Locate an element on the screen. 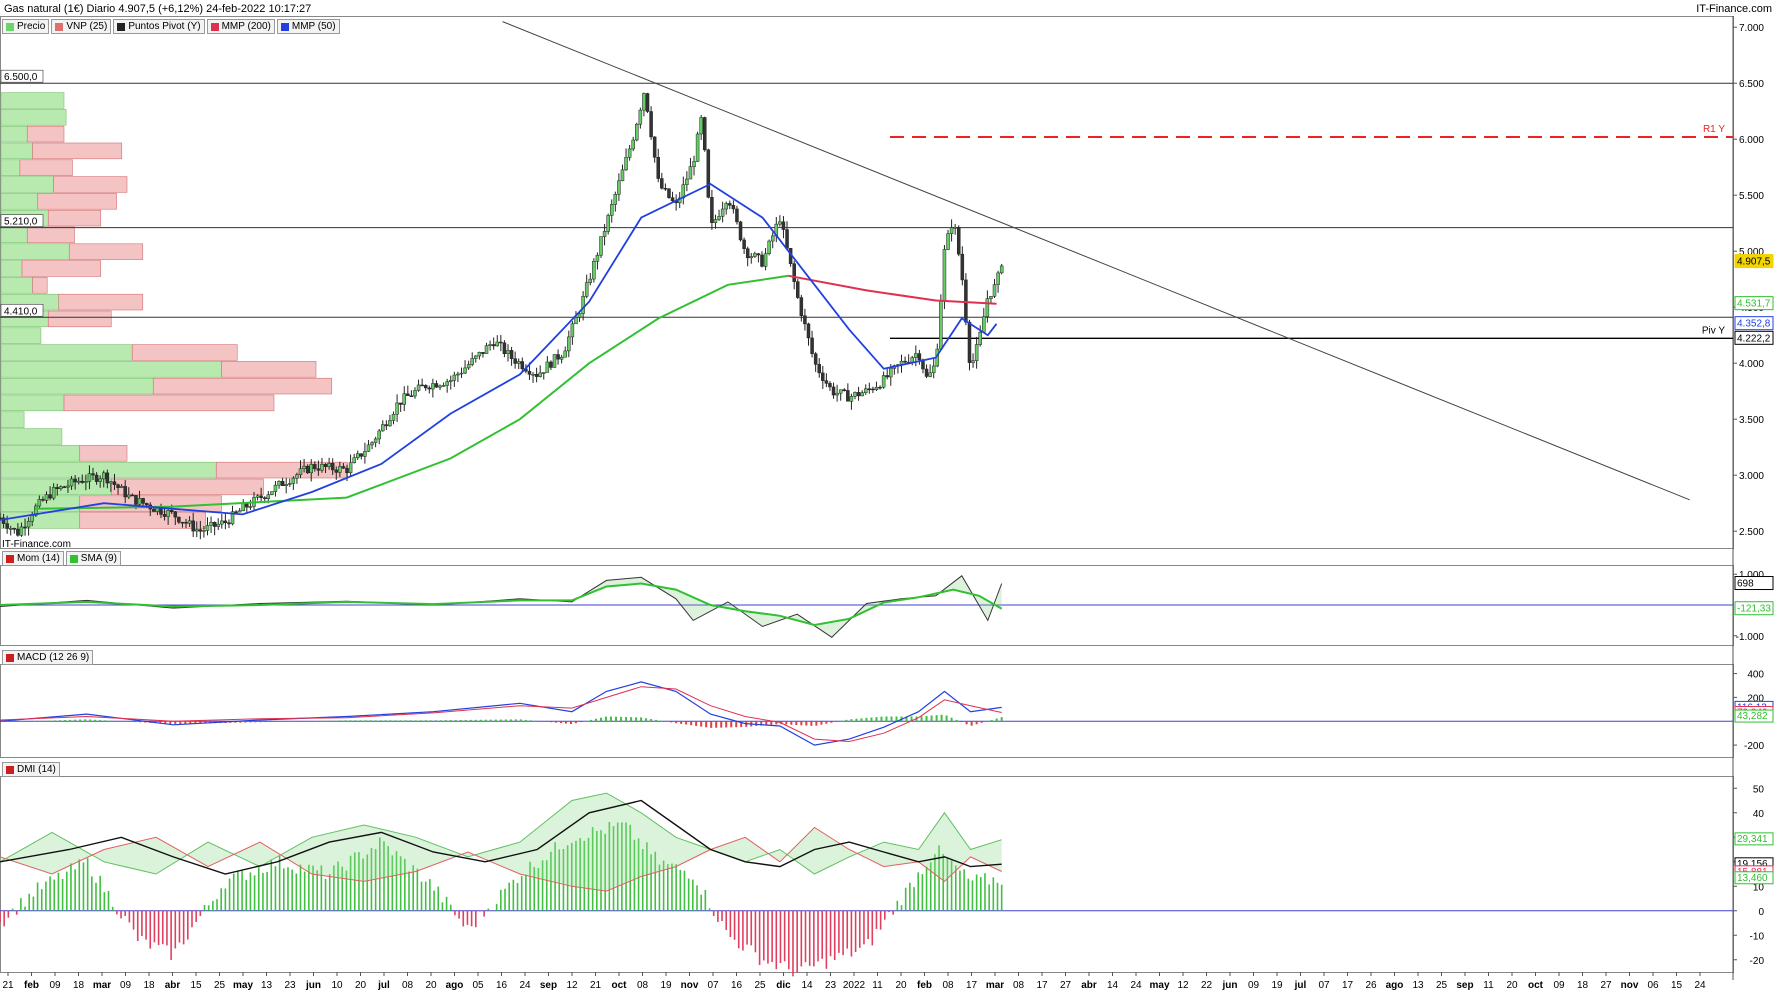 This screenshot has height=1000, width=1778. legend-swatch-icon is located at coordinates (10, 558).